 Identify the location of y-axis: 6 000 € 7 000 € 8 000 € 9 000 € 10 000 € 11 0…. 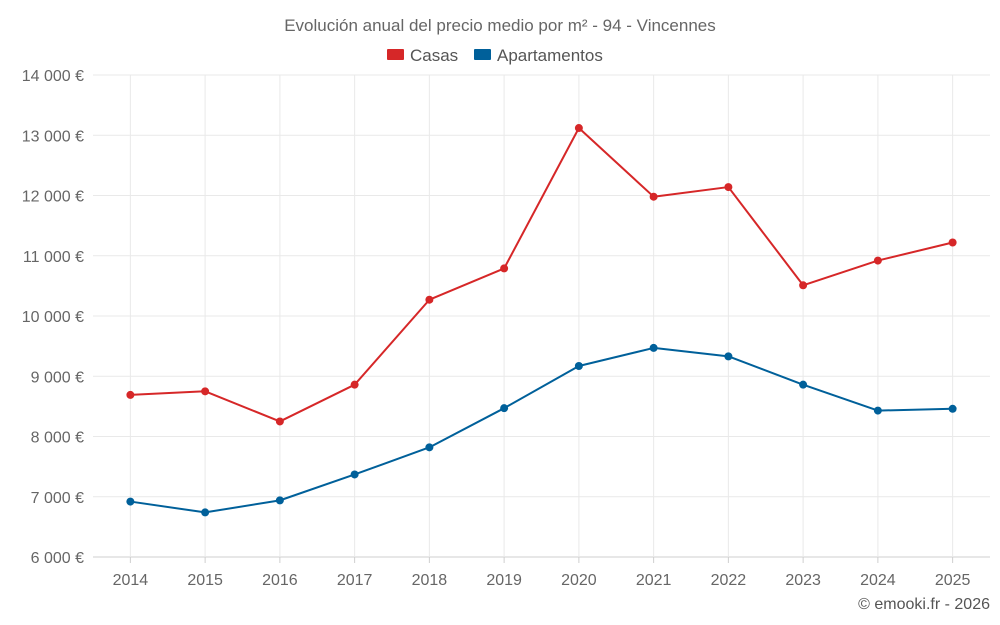
(53, 317).